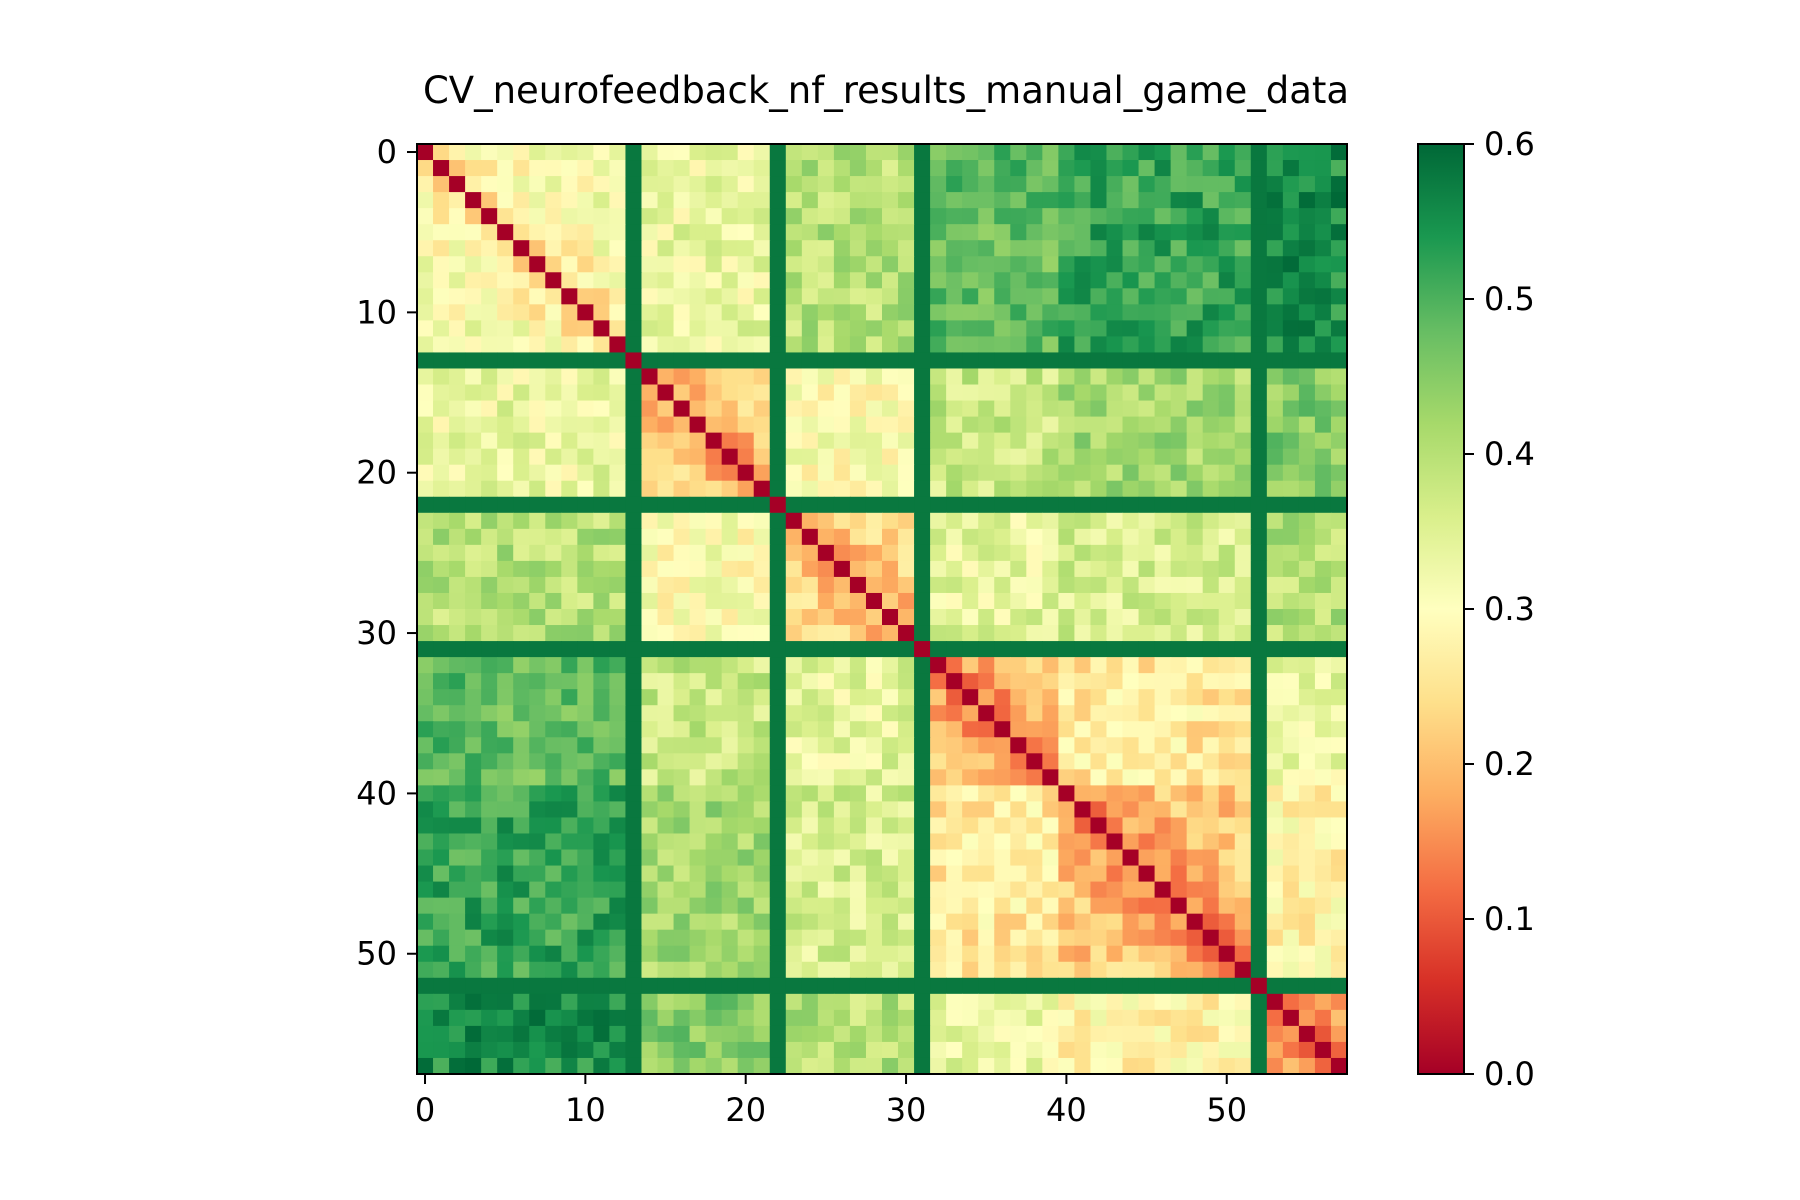 The image size is (1800, 1200). Describe the element at coordinates (1509, 919) in the screenshot. I see `colorbar-tick-label: 0.1` at that location.